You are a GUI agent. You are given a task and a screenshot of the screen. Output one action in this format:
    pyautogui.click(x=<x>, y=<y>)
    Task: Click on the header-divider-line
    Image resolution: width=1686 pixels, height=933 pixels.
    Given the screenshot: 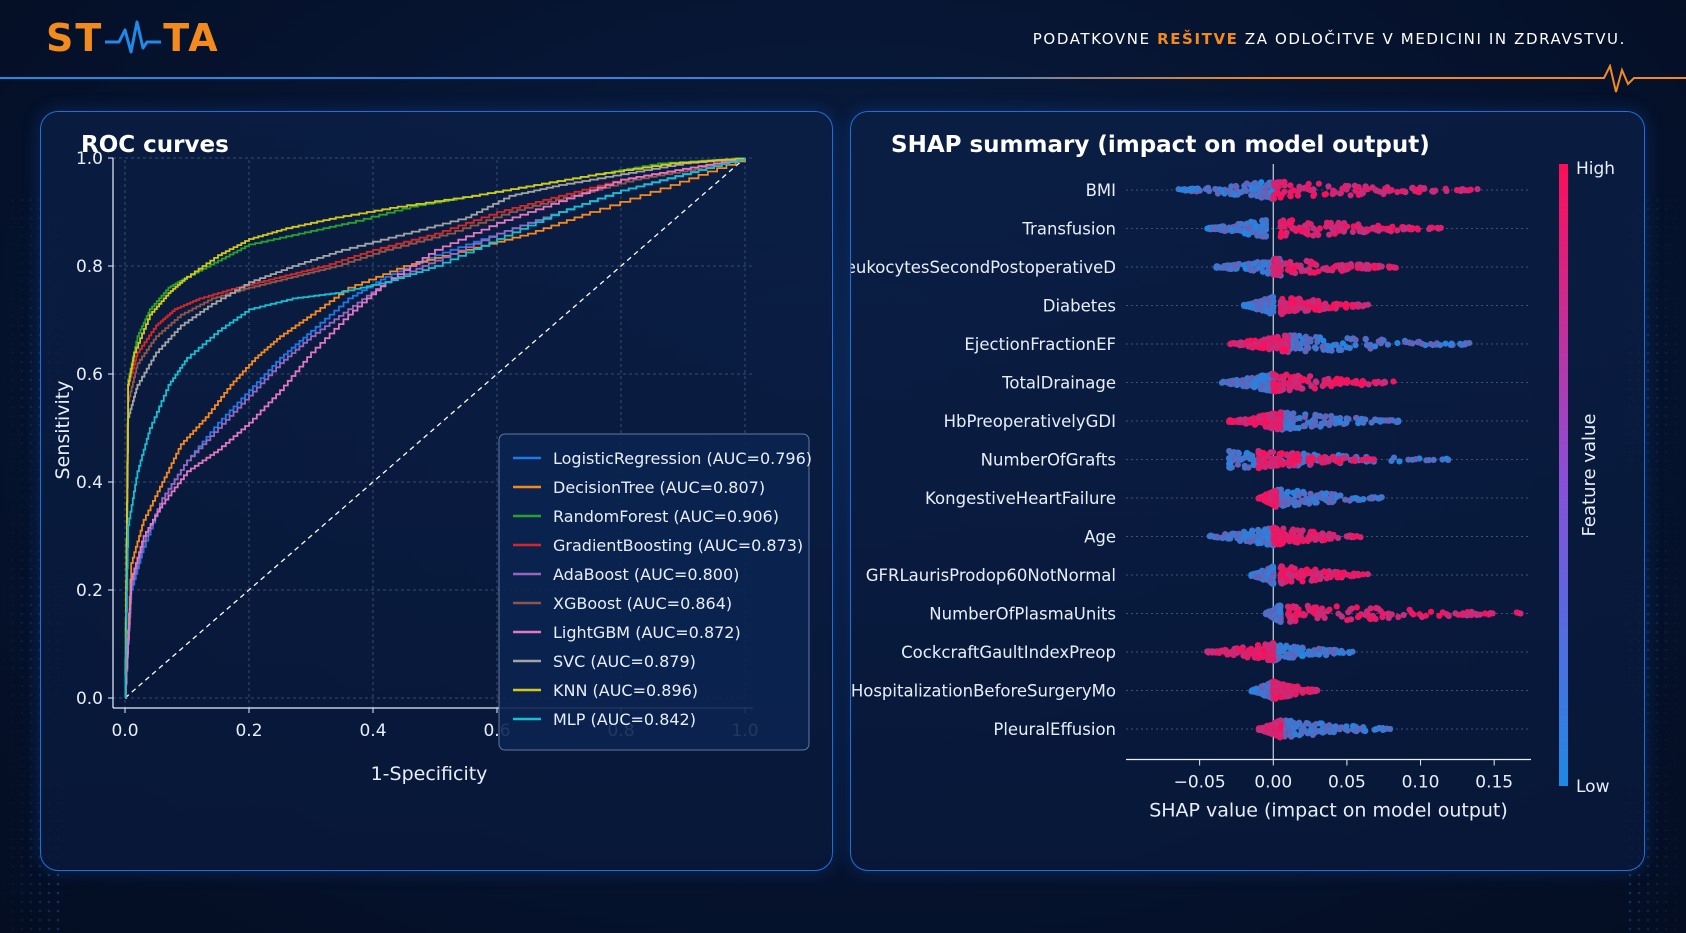 What is the action you would take?
    pyautogui.click(x=843, y=78)
    